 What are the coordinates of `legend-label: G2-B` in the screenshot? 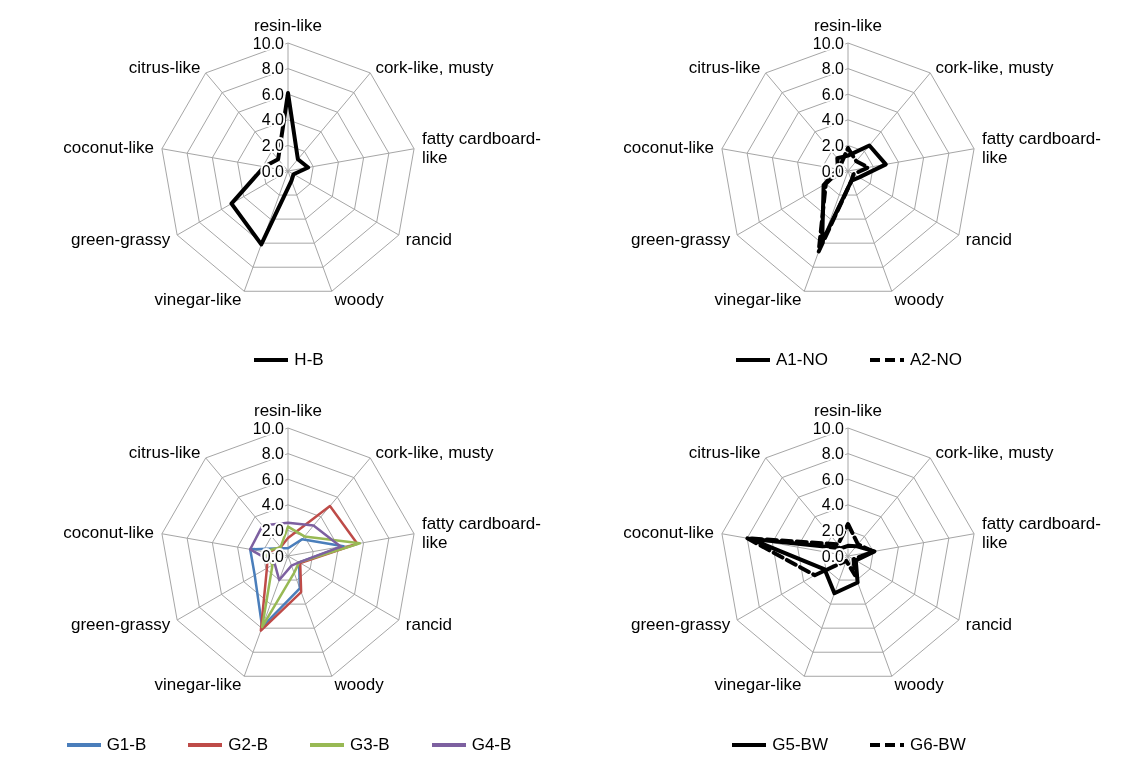 It's located at (248, 745).